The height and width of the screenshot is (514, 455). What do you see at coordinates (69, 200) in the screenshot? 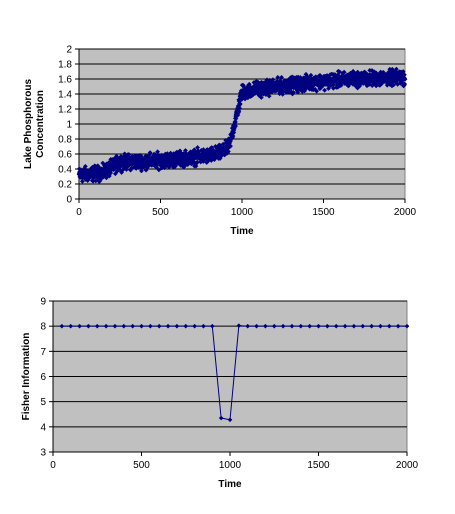
I see `y-tick-label: 0` at bounding box center [69, 200].